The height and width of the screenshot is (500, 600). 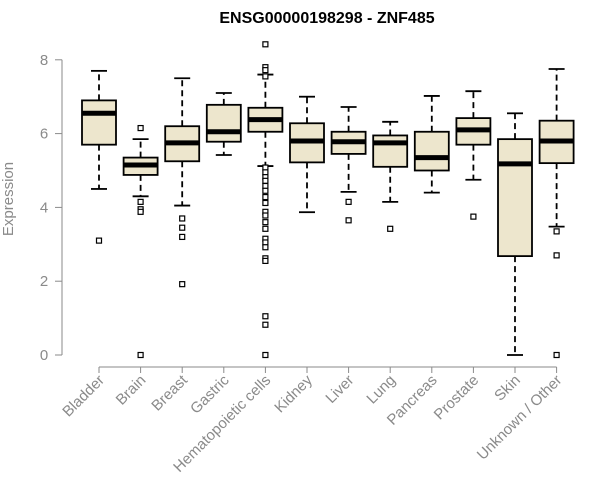 I want to click on x-tick-label-brain: Brain, so click(x=131, y=390).